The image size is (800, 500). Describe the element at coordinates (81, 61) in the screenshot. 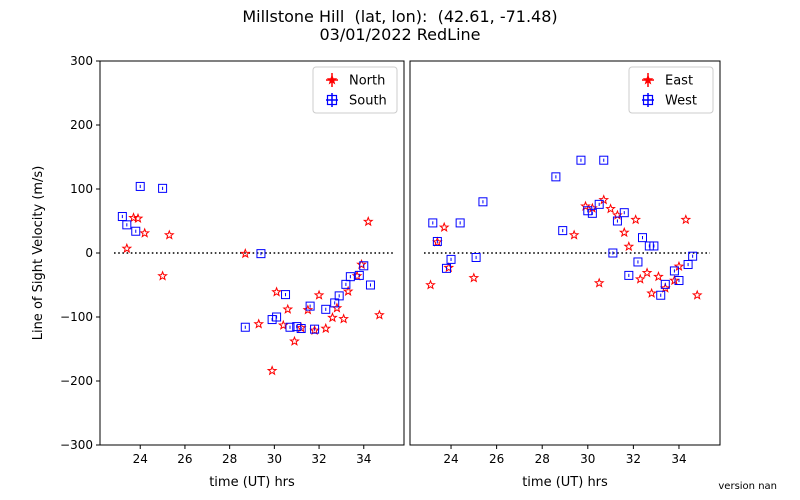

I see `y-tick-label: 300` at that location.